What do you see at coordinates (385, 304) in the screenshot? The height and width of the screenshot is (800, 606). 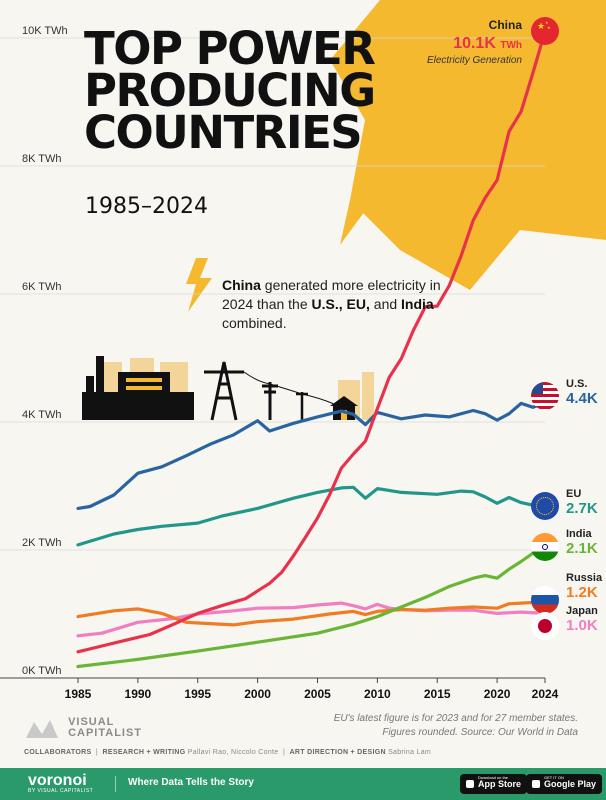 I see `callout-text-part: and` at bounding box center [385, 304].